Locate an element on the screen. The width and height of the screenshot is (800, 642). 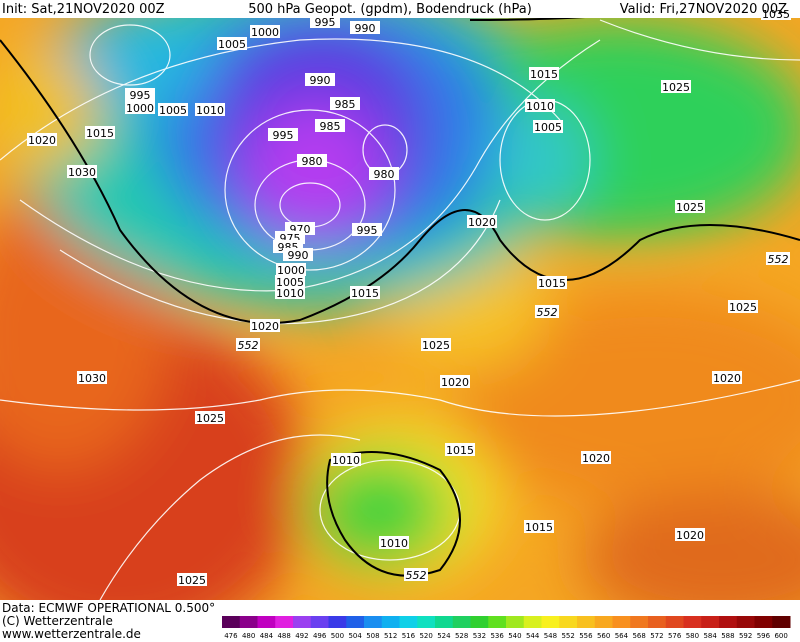
valid-time: Valid: Fri,27NOV2020 00Z is located at coordinates (703, 9).